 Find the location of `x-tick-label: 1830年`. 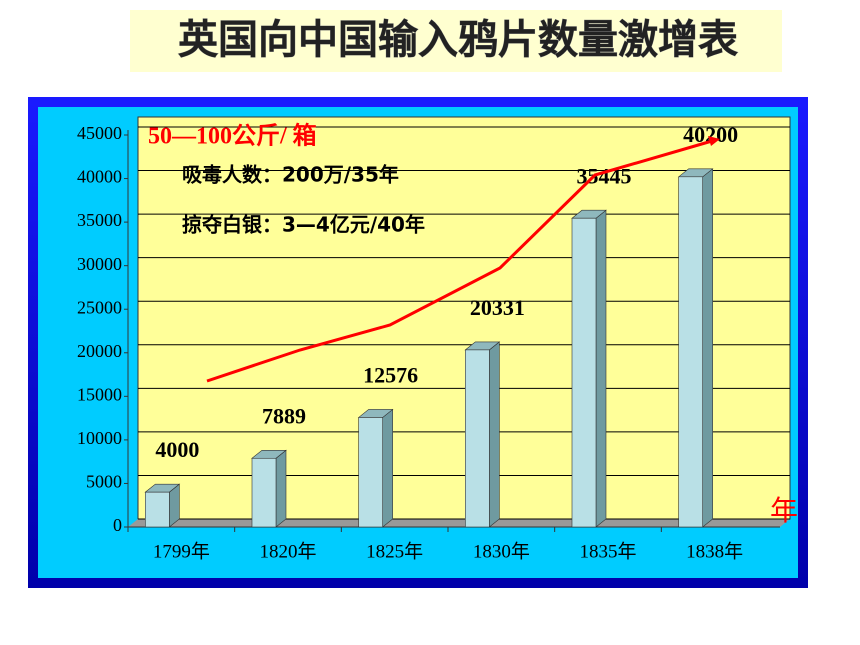

x-tick-label: 1830年 is located at coordinates (501, 551).